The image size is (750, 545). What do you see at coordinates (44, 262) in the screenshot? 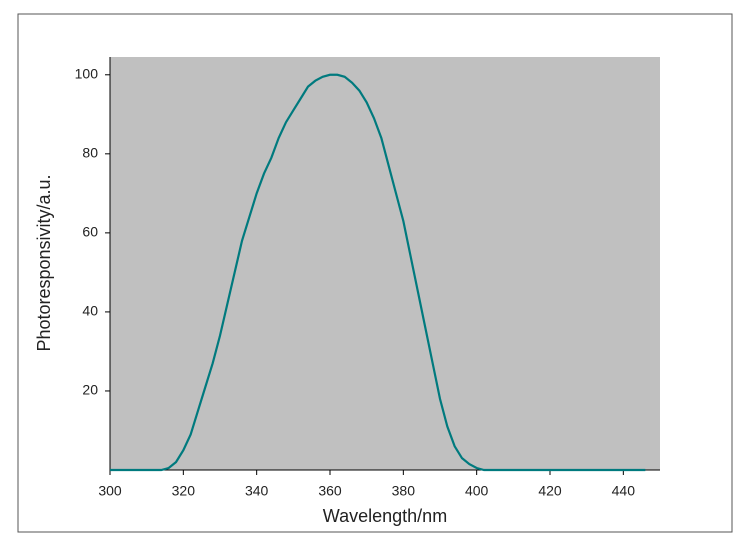
I see `y-axis-title: Photoresponsivity/a.u.` at bounding box center [44, 262].